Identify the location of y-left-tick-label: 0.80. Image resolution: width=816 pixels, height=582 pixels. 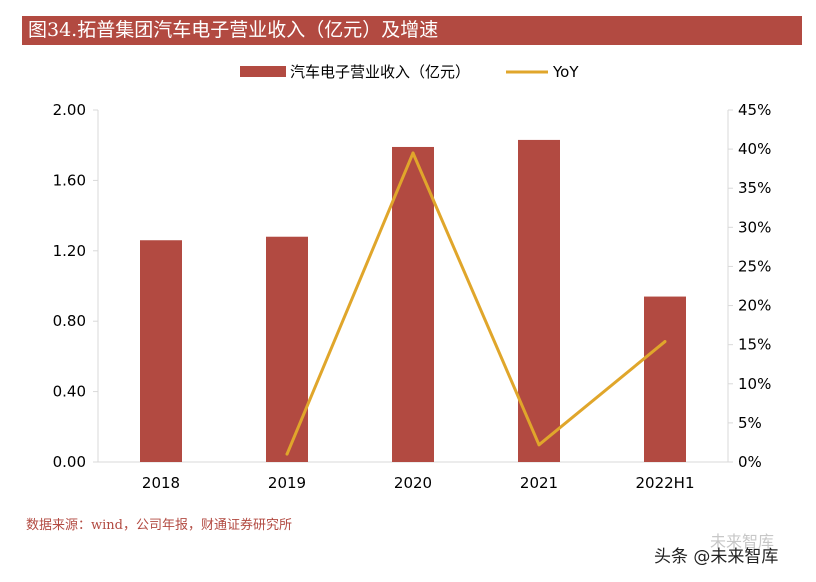
(69, 321).